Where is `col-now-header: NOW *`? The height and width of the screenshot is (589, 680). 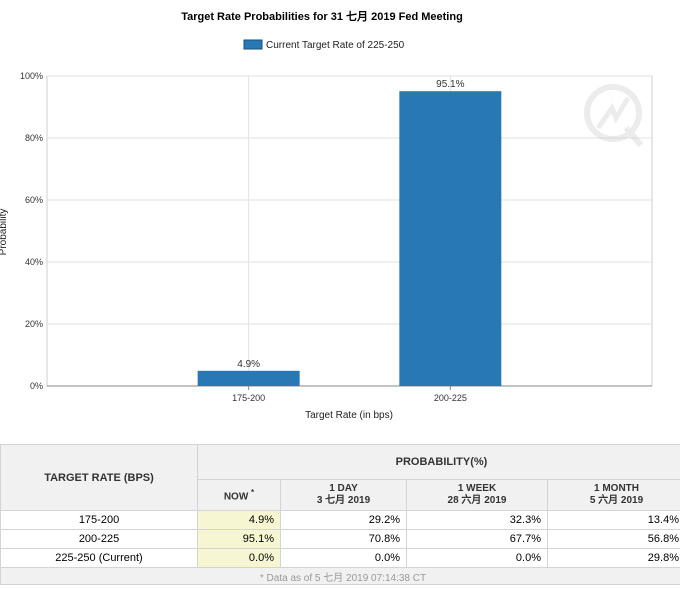
col-now-header: NOW * is located at coordinates (239, 495).